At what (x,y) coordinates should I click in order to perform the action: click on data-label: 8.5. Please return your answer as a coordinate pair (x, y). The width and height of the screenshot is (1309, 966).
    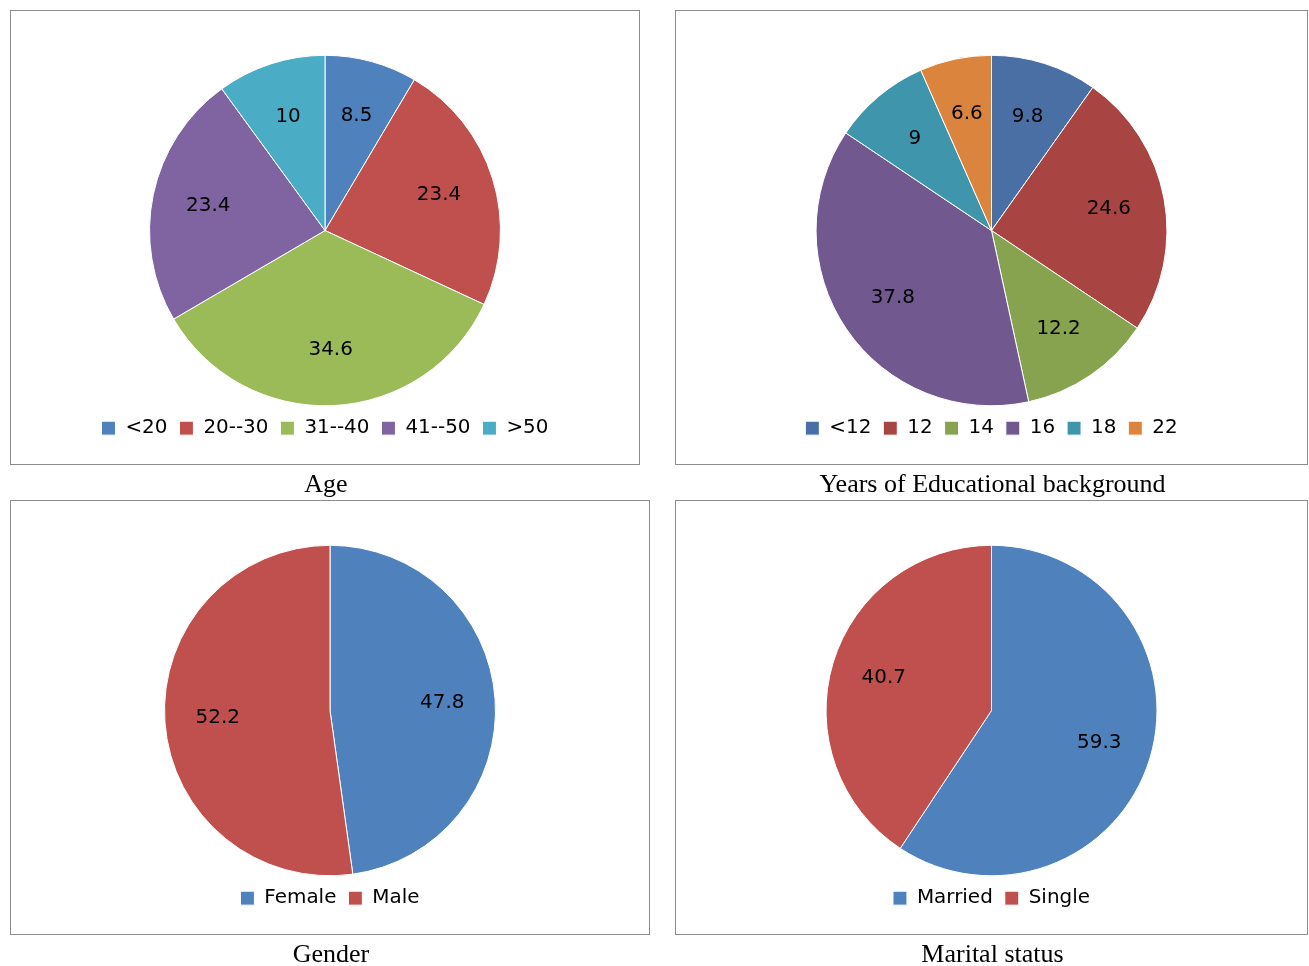
    Looking at the image, I should click on (356, 114).